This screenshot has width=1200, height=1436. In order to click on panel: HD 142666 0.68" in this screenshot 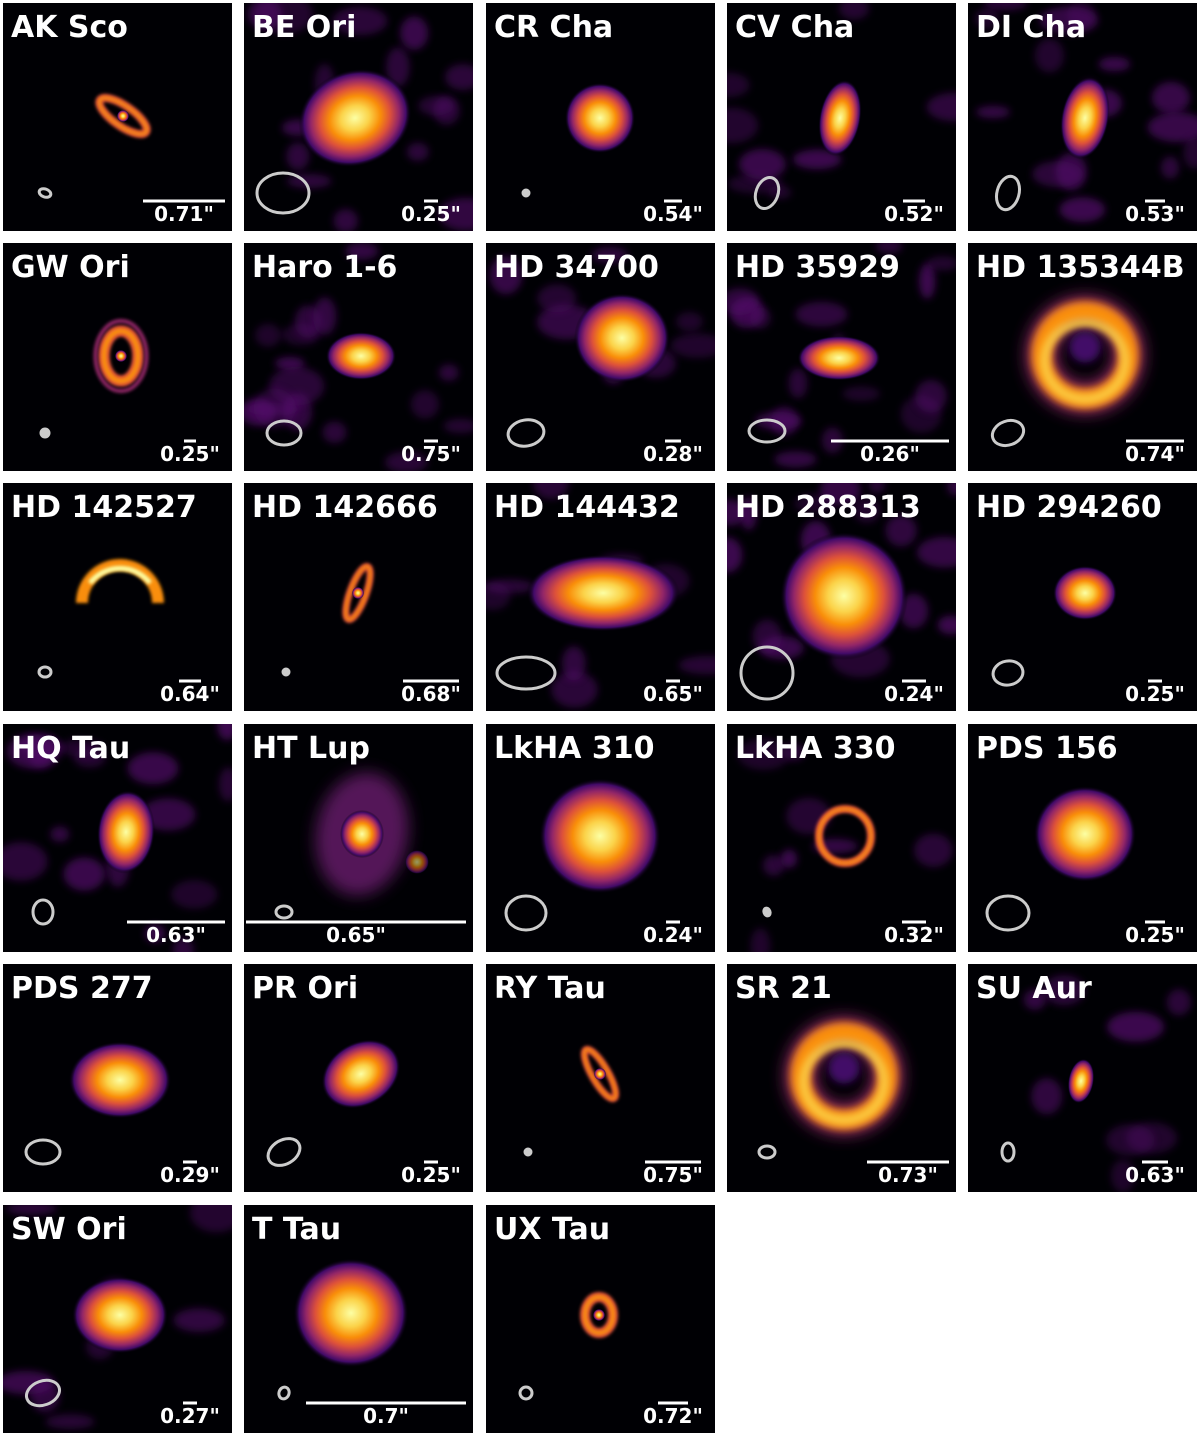, I will do `click(358, 597)`.